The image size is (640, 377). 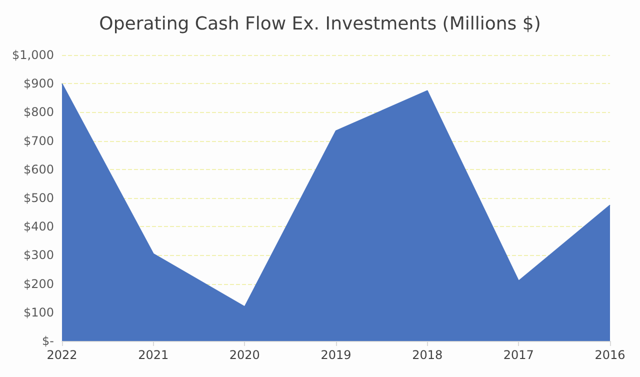 I want to click on y-tick-label: $700, so click(x=38, y=141).